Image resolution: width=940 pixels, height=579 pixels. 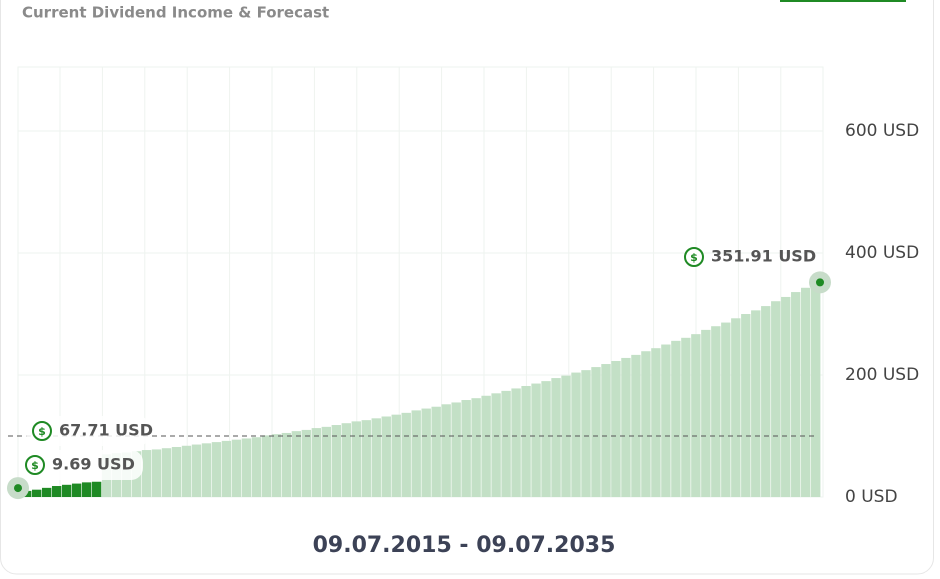 I want to click on y-tick-label: 0 USD, so click(x=871, y=497).